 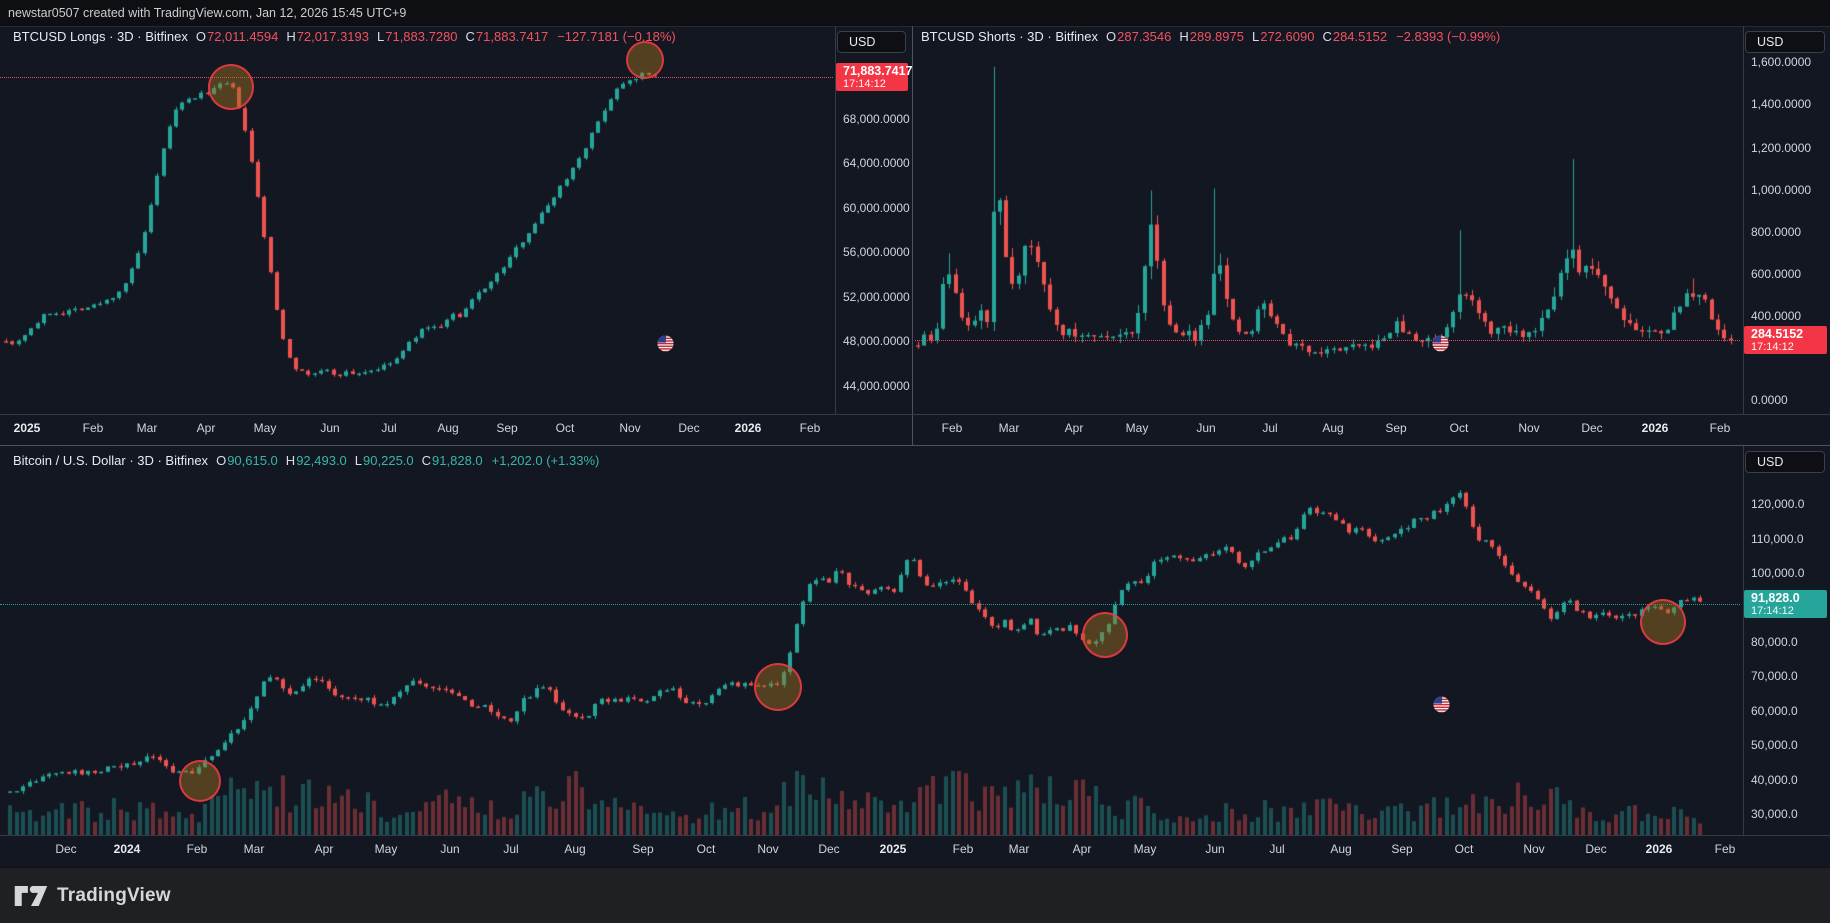 What do you see at coordinates (1774, 780) in the screenshot?
I see `price-tick-label: 40,000.0` at bounding box center [1774, 780].